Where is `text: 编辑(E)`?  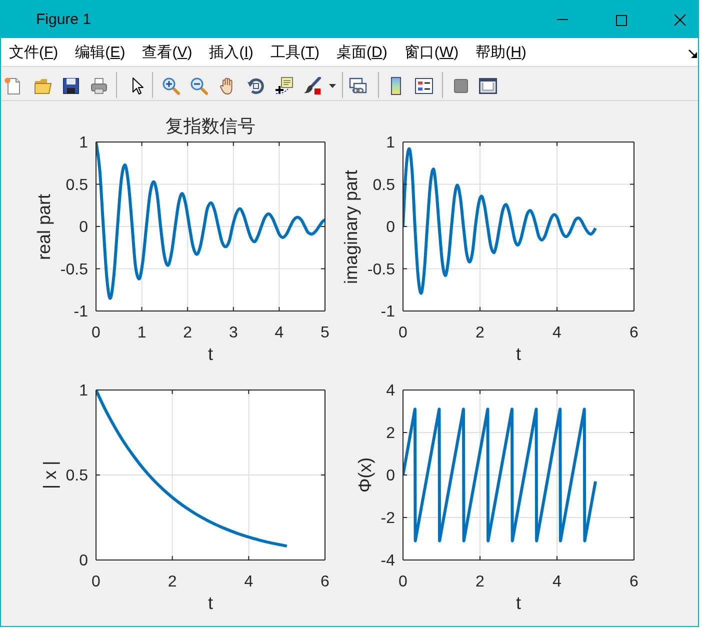 text: 编辑(E) is located at coordinates (100, 53).